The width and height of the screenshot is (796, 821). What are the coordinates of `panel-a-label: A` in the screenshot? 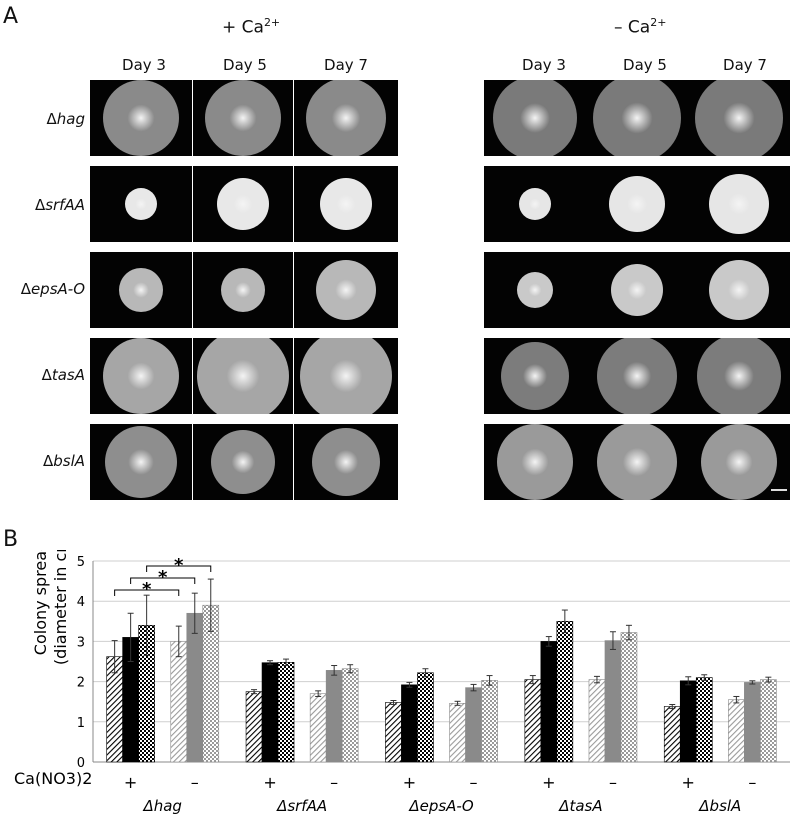 It's located at (11, 16).